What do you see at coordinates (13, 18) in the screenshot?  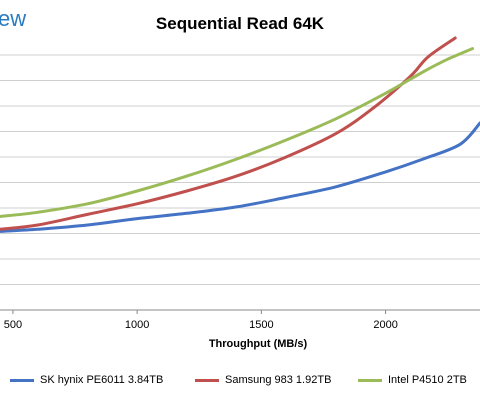 I see `brand-logo-fragment: ew` at bounding box center [13, 18].